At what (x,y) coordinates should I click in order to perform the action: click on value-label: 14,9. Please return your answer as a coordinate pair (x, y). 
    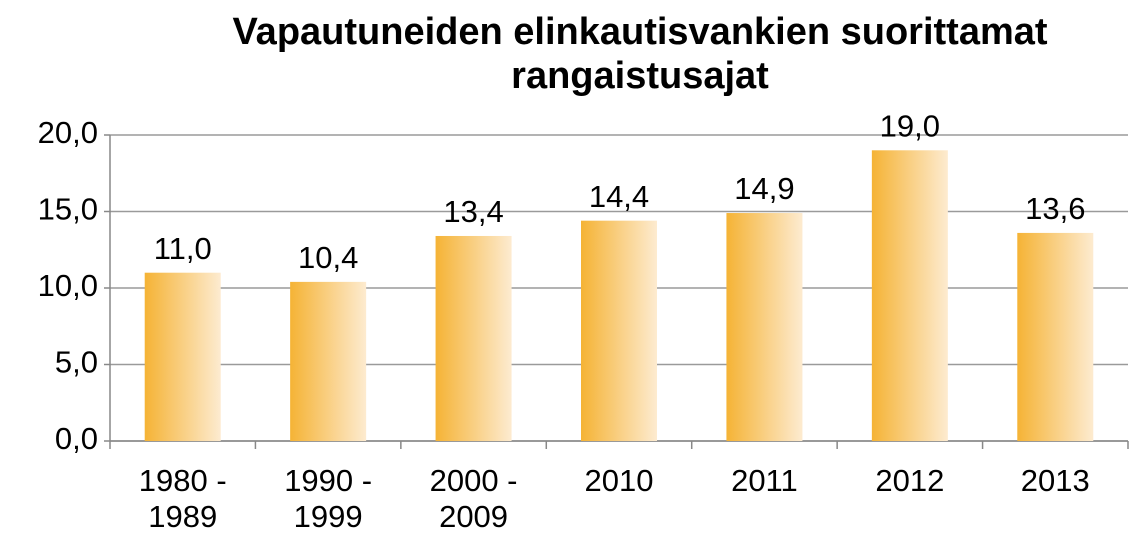
    Looking at the image, I should click on (764, 188).